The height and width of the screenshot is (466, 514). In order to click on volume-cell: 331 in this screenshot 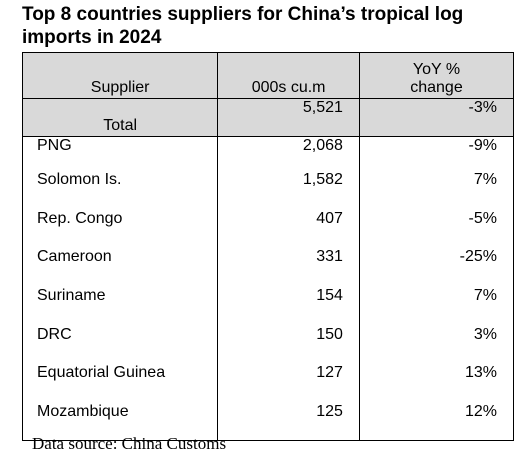, I will do `click(288, 266)`.